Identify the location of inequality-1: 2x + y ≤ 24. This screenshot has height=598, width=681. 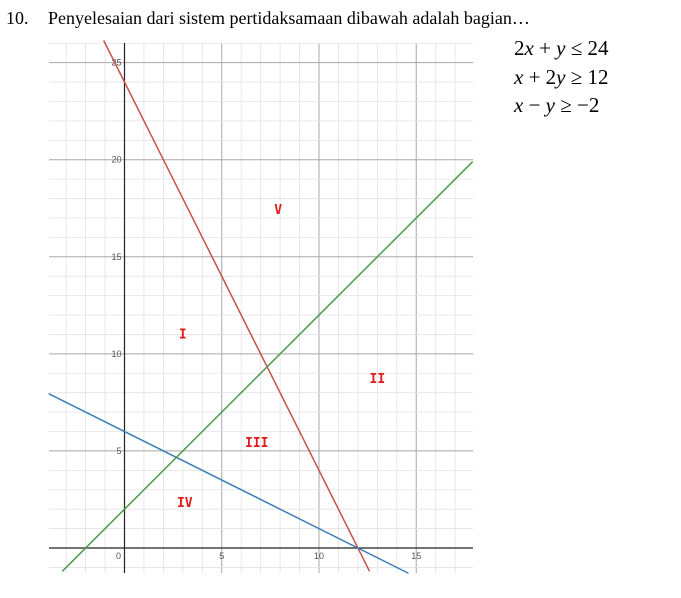
(561, 48).